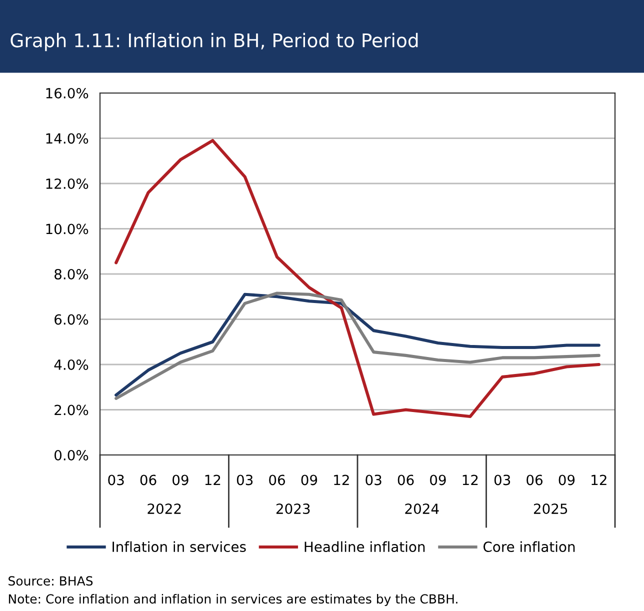  I want to click on y-tick-label: 14.0%, so click(67, 138).